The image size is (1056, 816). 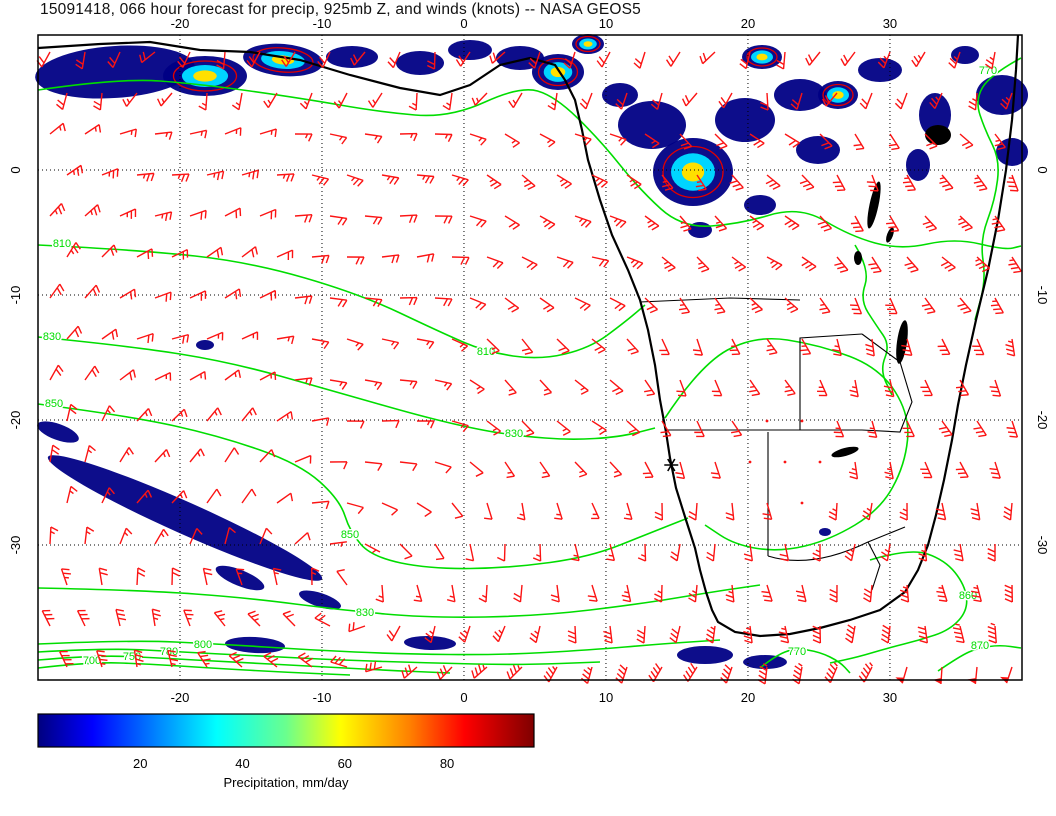 What do you see at coordinates (802, 421) in the screenshot?
I see `calm-dot` at bounding box center [802, 421].